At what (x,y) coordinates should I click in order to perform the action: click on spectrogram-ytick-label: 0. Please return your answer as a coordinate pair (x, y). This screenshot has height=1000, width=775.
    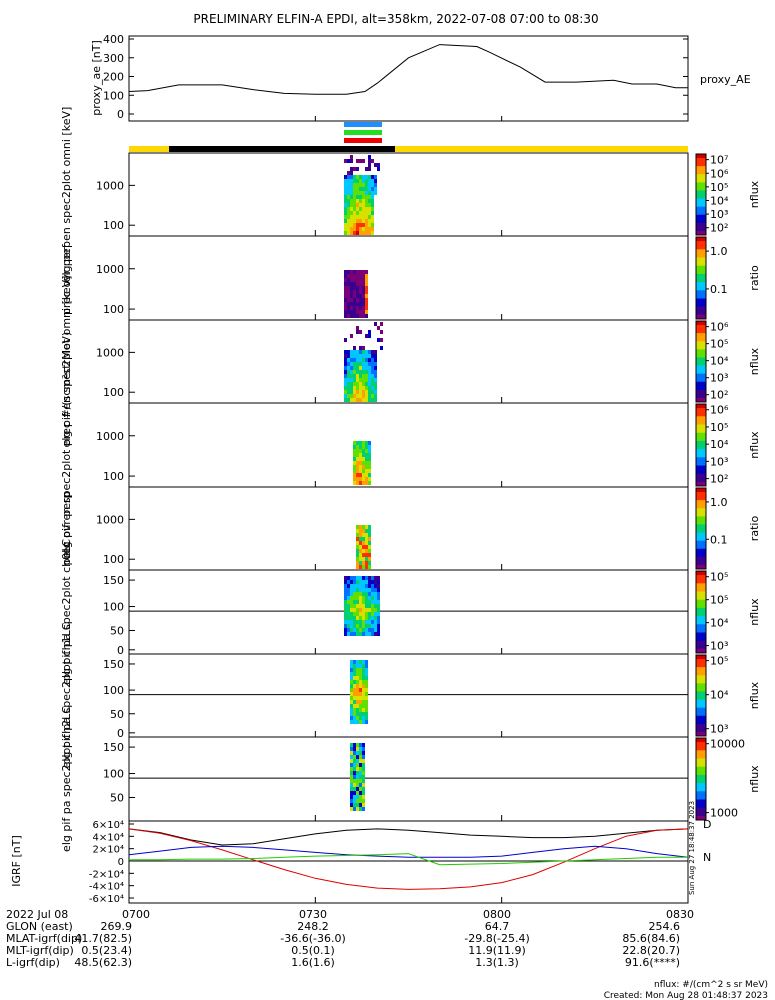
    Looking at the image, I should click on (120, 733).